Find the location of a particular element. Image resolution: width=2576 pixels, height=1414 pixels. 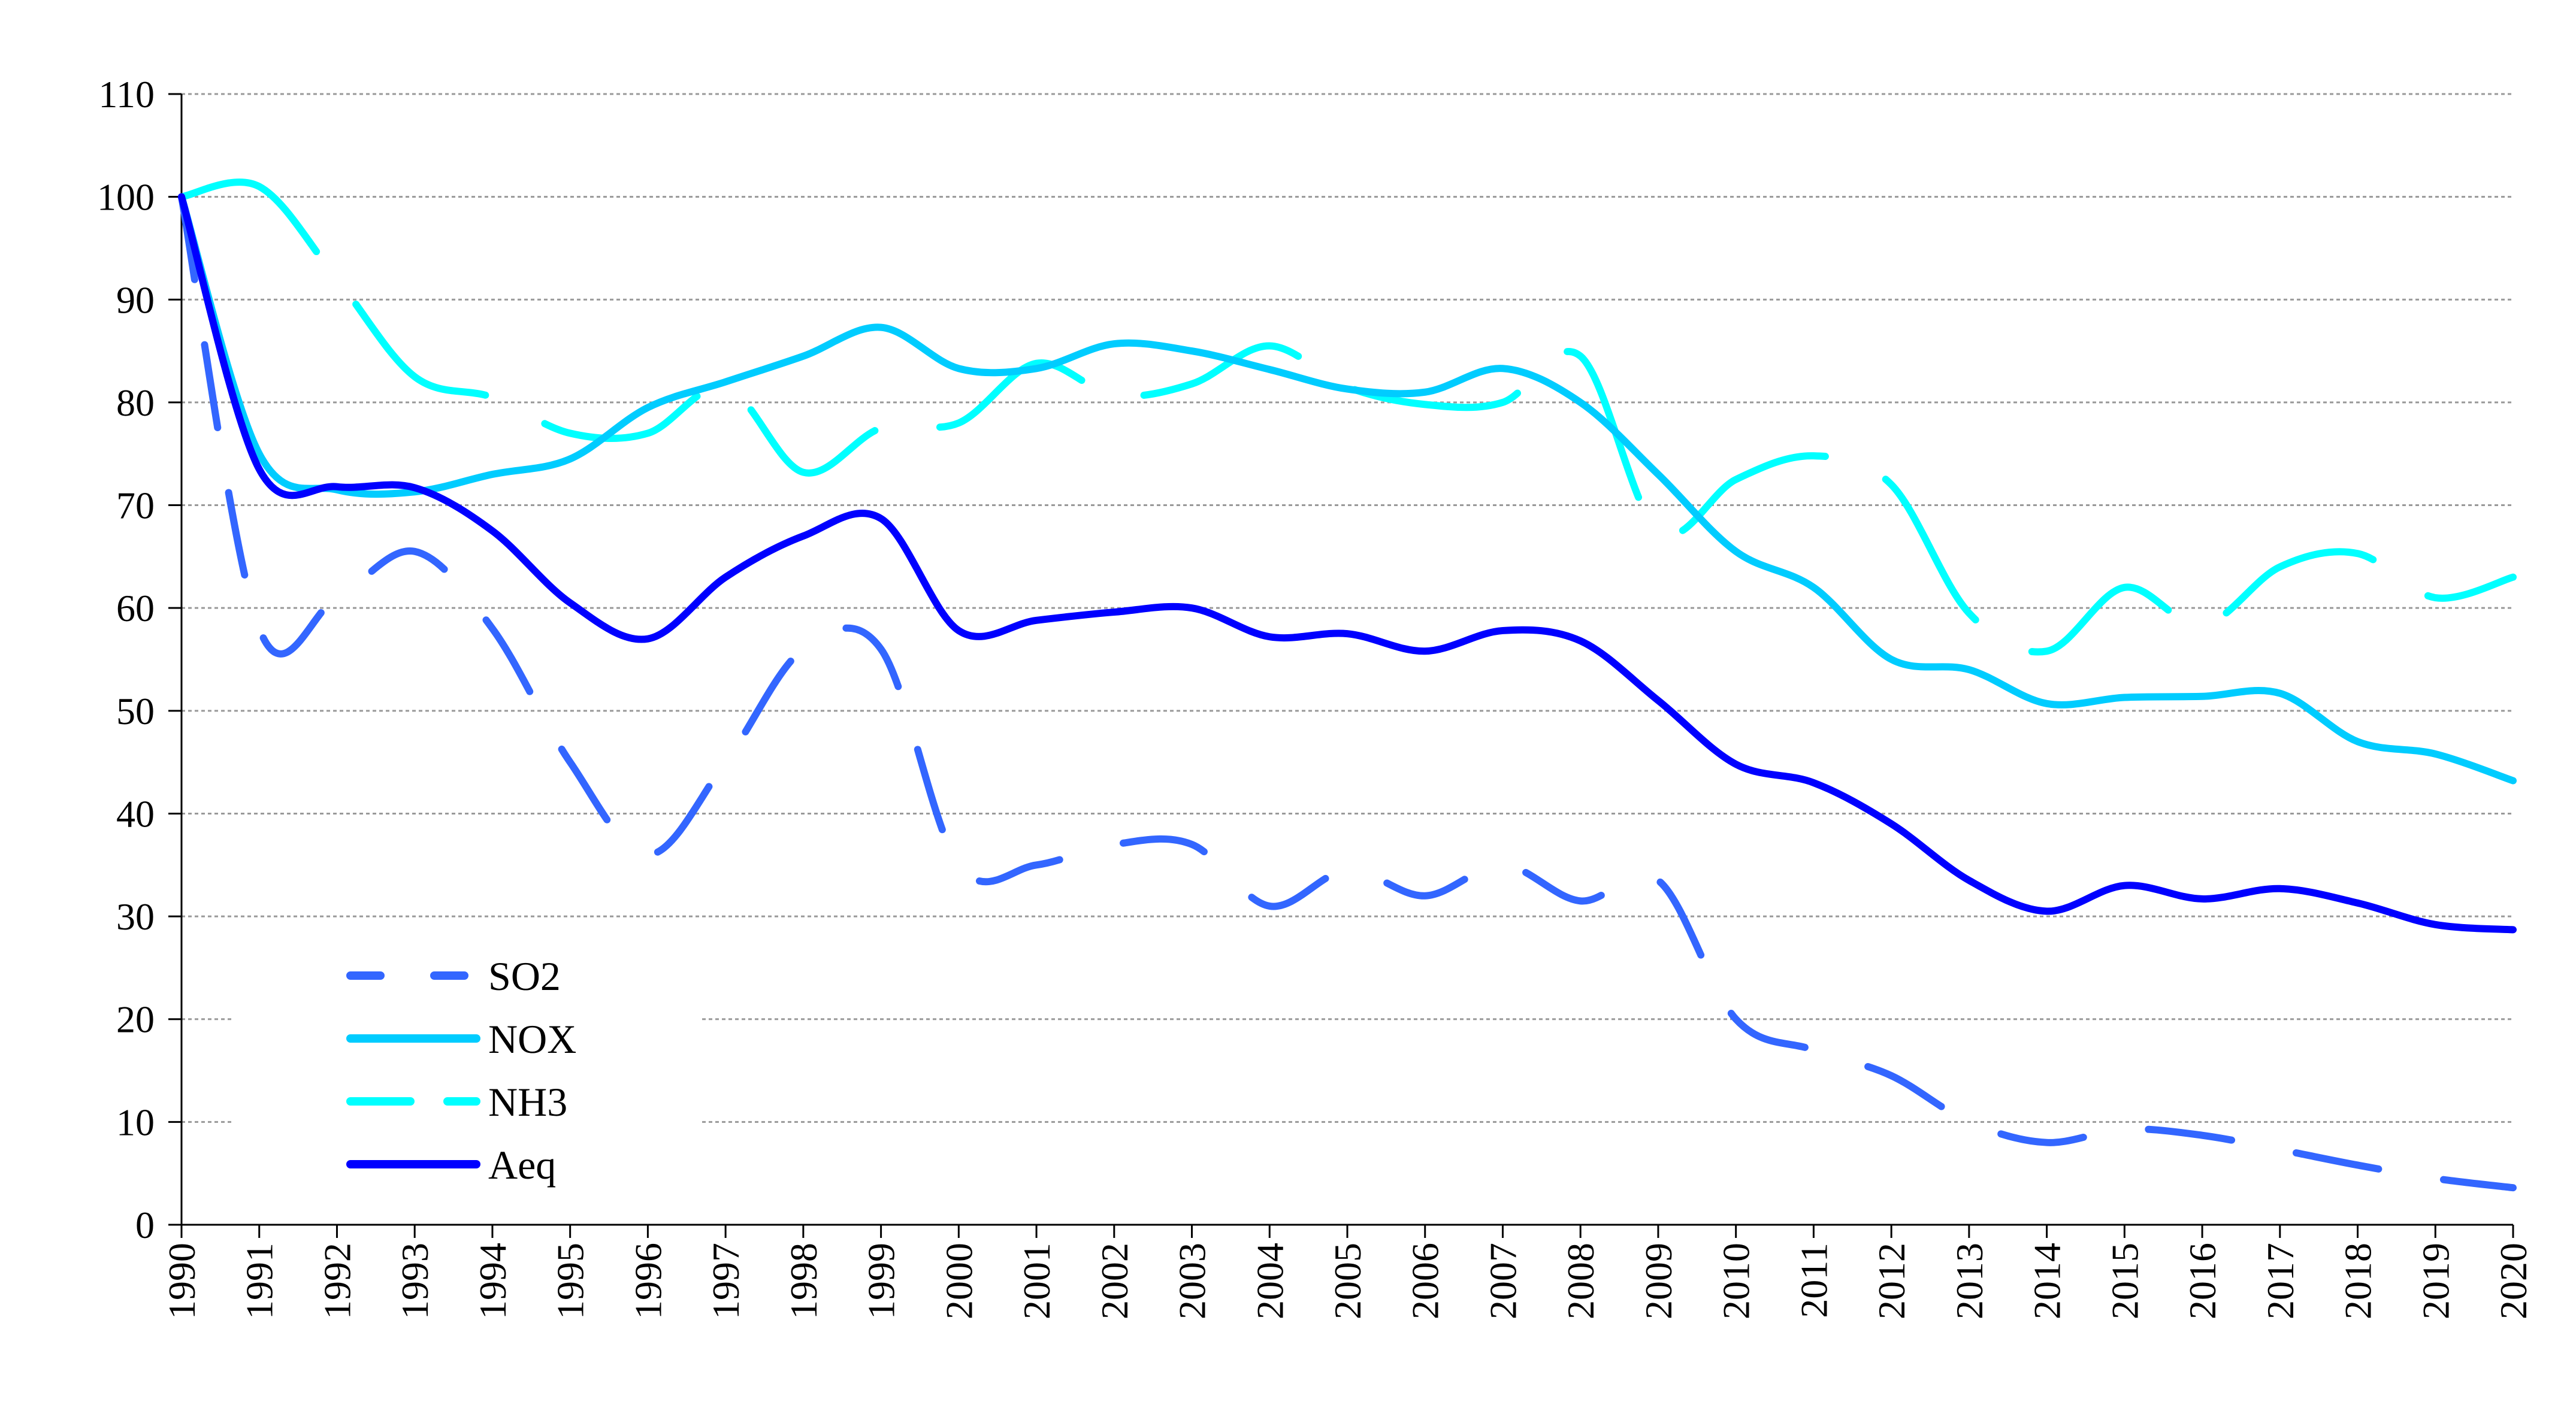

x-tick-label: 1994 is located at coordinates (492, 1281).